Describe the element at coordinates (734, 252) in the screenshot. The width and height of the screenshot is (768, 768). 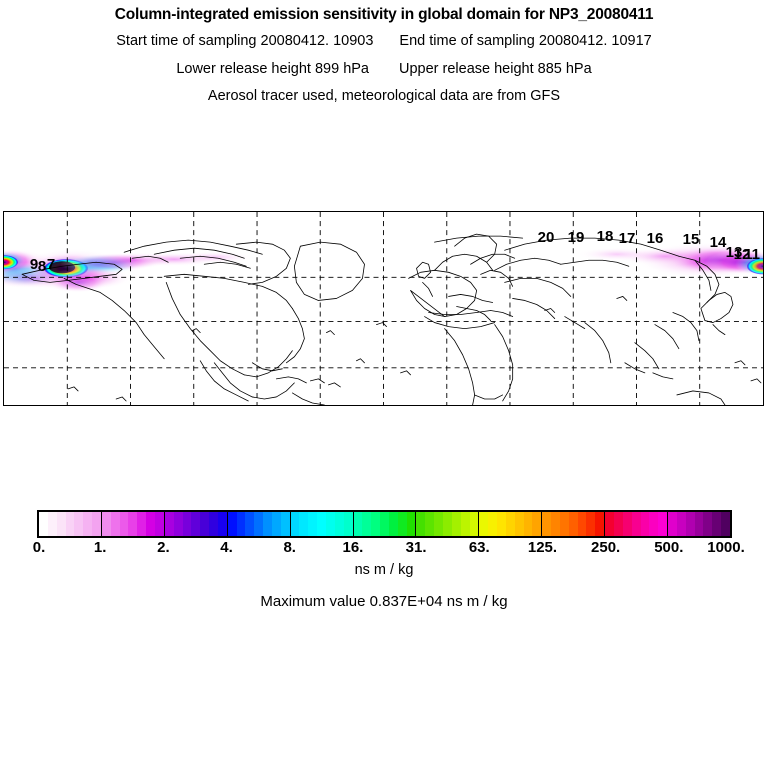
I see `trajectory-day-label: 13` at that location.